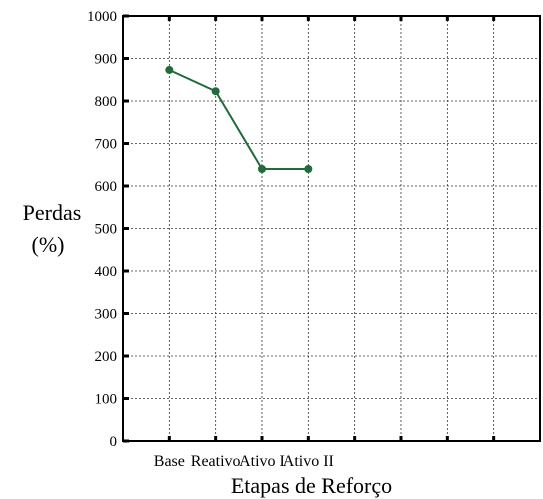 The width and height of the screenshot is (543, 499). Describe the element at coordinates (262, 461) in the screenshot. I see `x-tick-label: Ativo I` at that location.